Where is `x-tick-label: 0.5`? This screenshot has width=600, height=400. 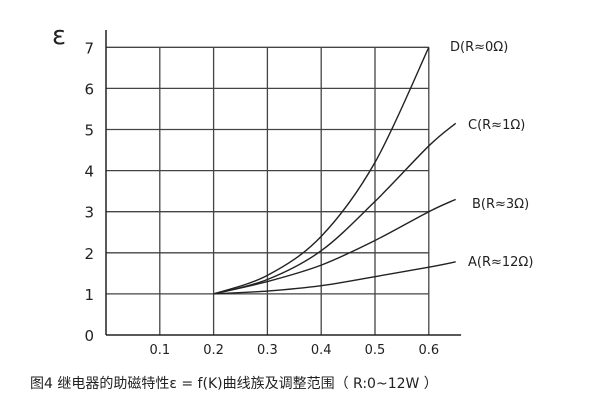
x-tick-label: 0.5 is located at coordinates (375, 350).